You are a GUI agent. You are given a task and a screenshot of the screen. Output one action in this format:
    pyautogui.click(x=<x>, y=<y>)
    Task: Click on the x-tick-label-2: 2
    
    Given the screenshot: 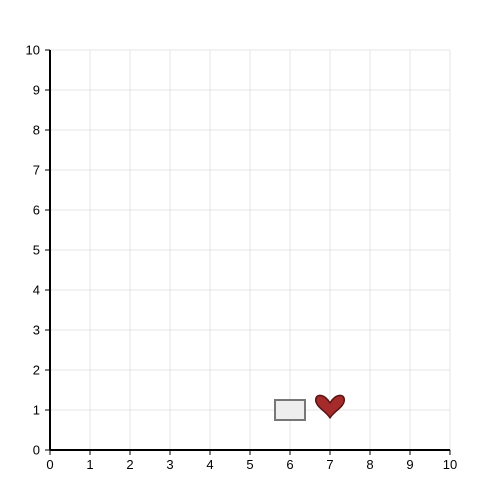 What is the action you would take?
    pyautogui.click(x=129, y=464)
    